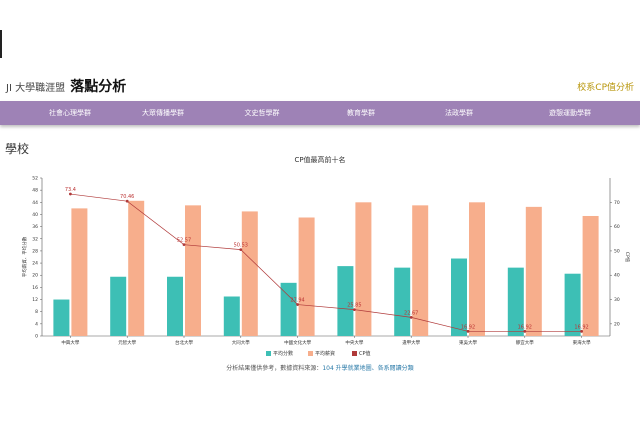 The width and height of the screenshot is (640, 427). Describe the element at coordinates (617, 324) in the screenshot. I see `right-tick-label: 20` at that location.